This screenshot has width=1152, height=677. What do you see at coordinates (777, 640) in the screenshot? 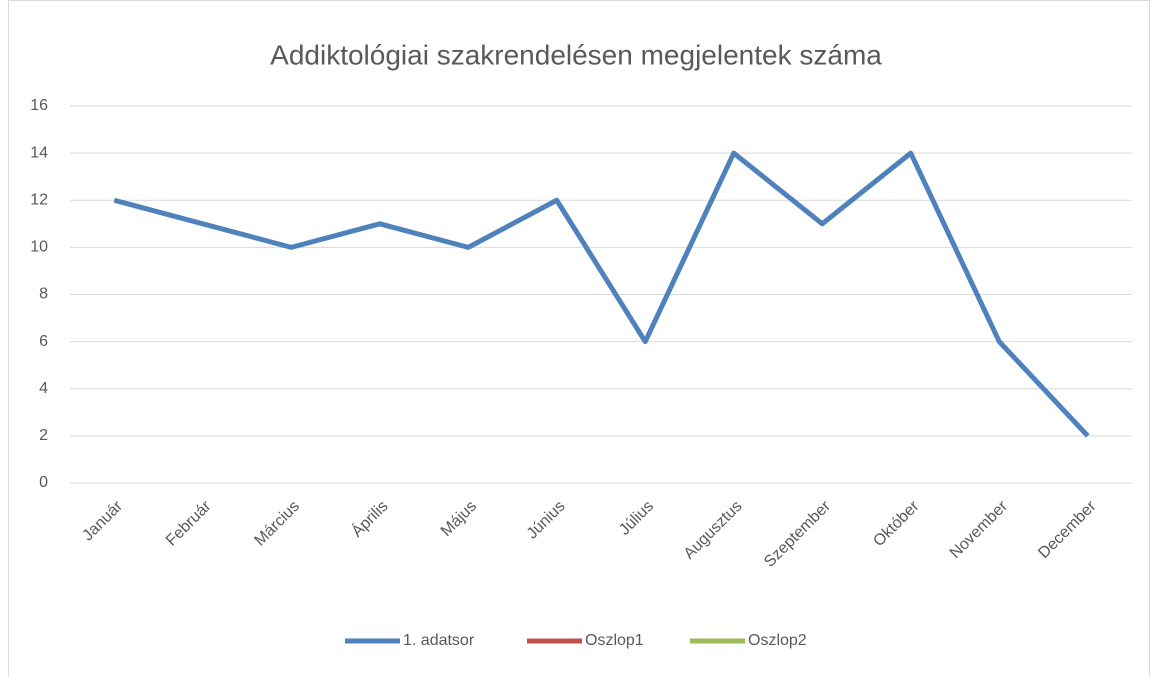
I see `legend-label: Oszlop2` at bounding box center [777, 640].